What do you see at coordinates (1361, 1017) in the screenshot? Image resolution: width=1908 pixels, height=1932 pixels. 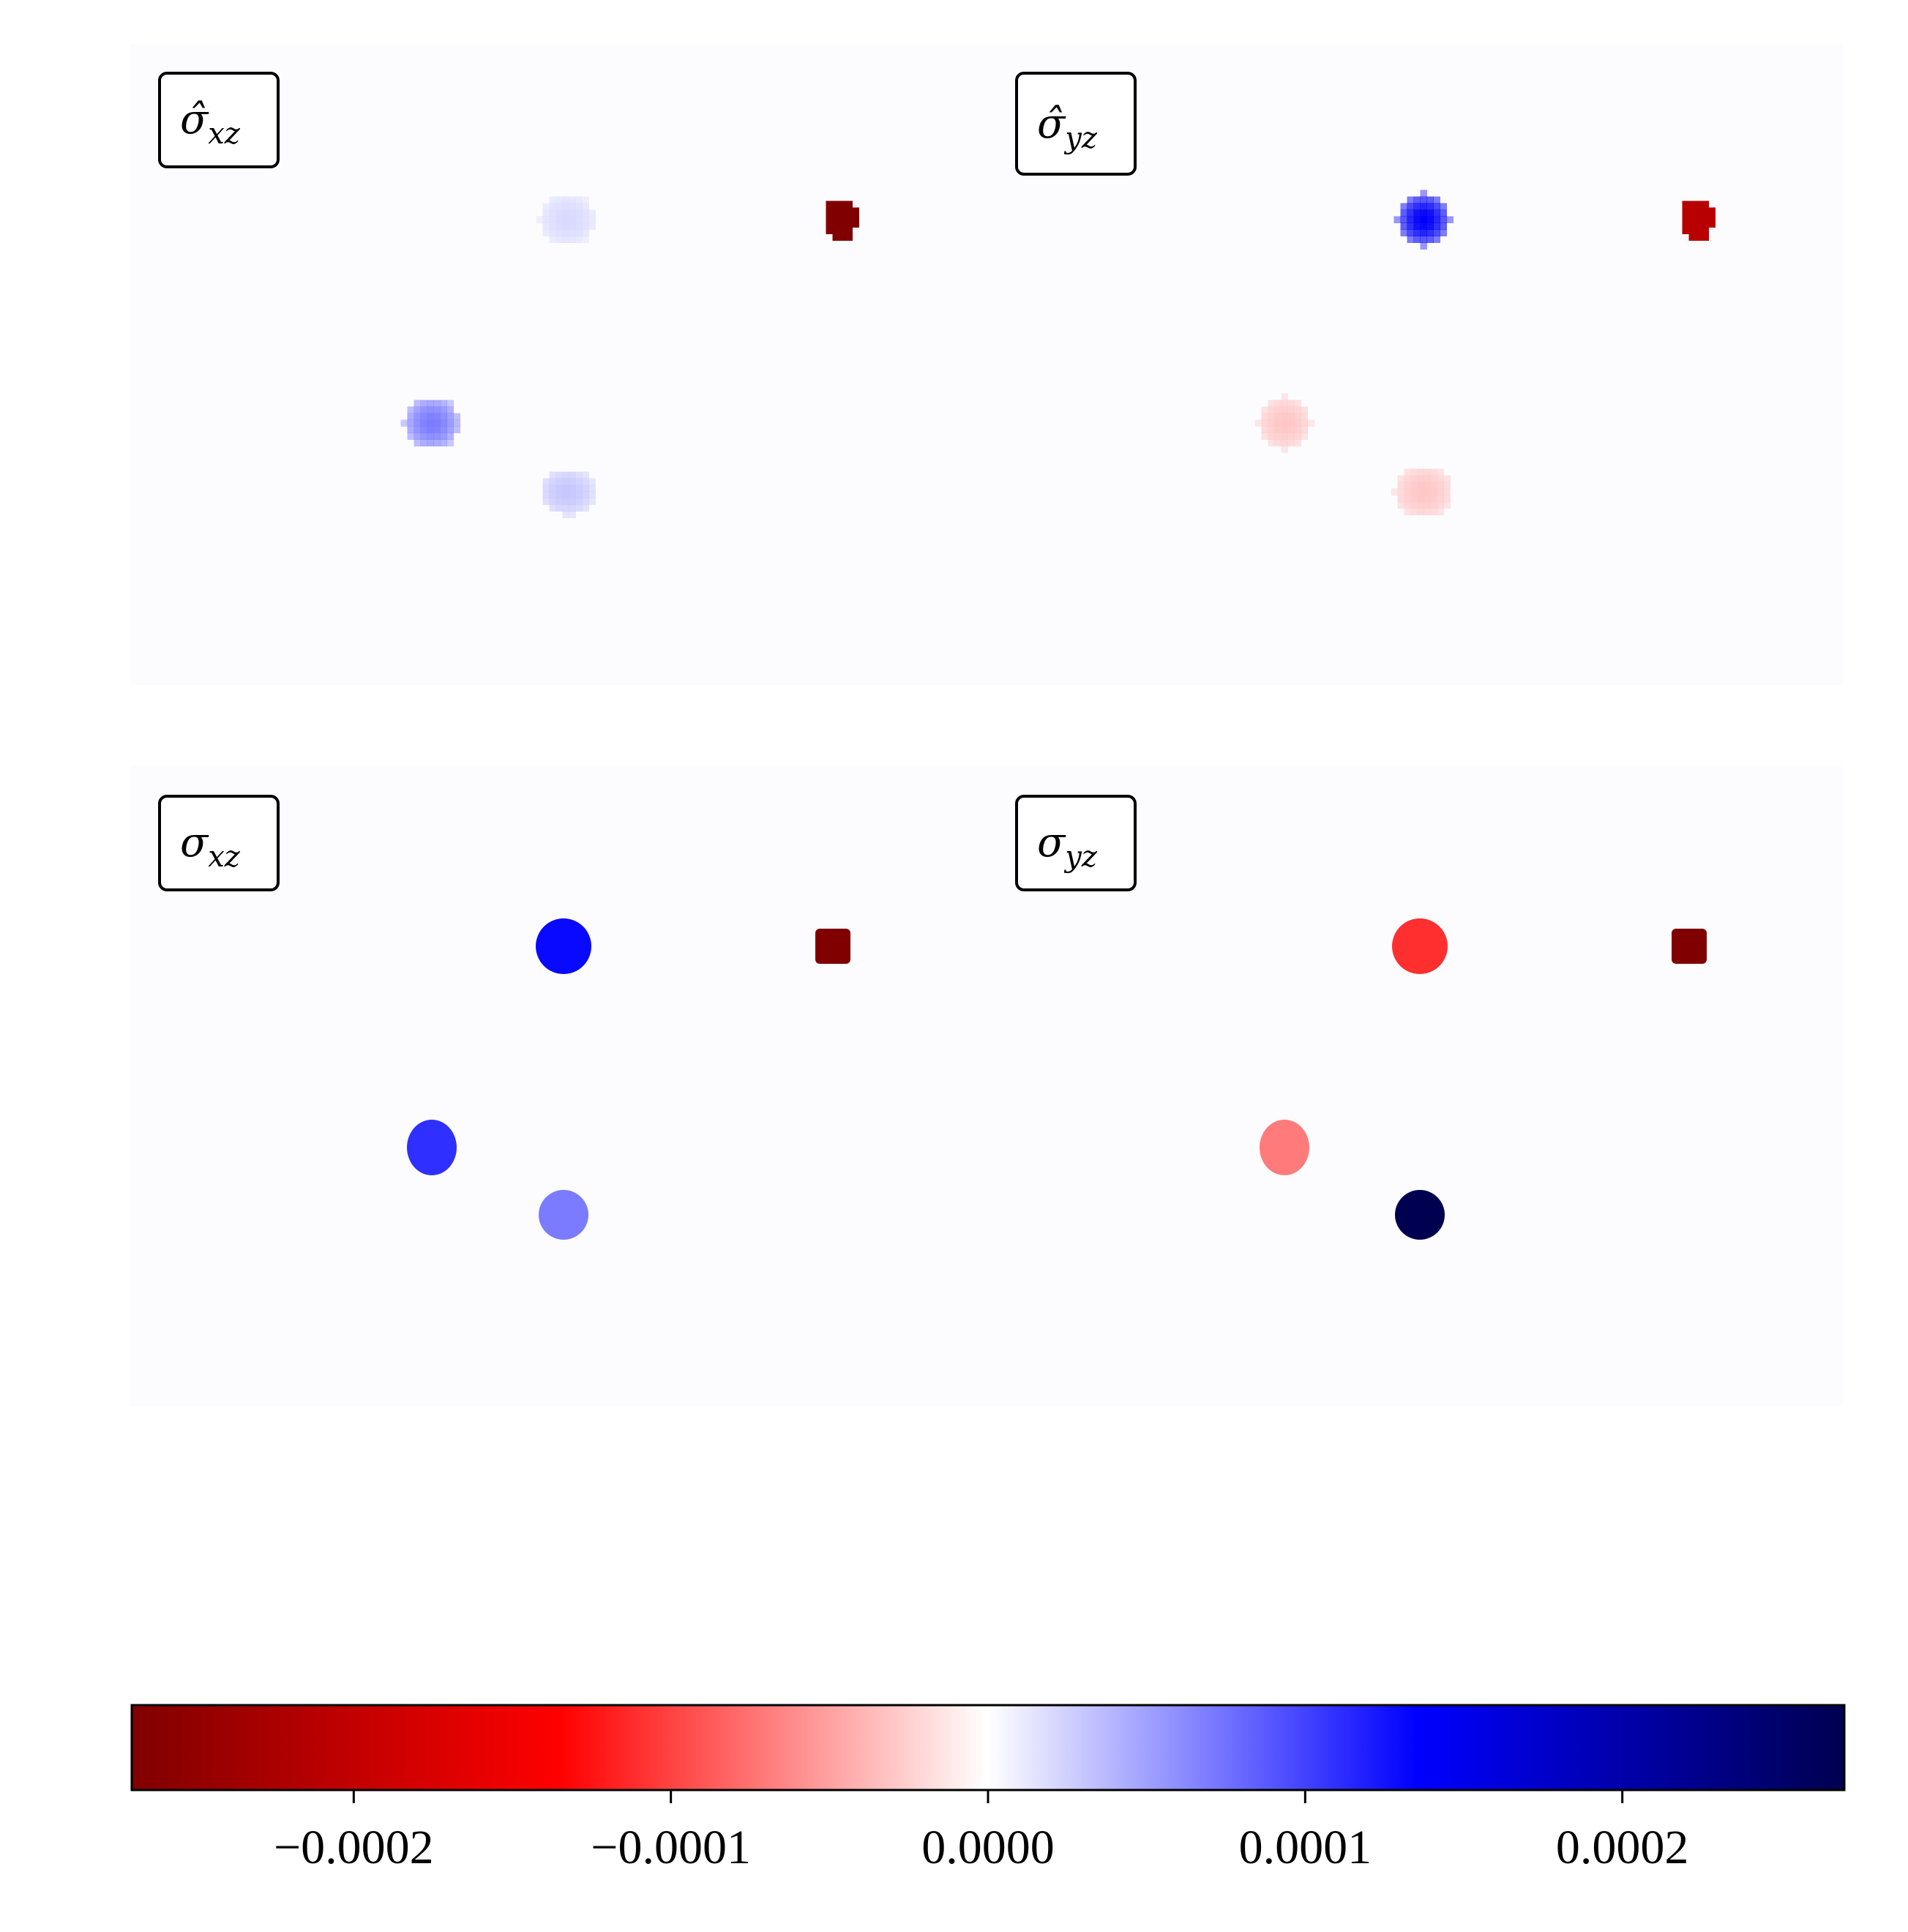 I see `panel-sigma_yz: σyz` at bounding box center [1361, 1017].